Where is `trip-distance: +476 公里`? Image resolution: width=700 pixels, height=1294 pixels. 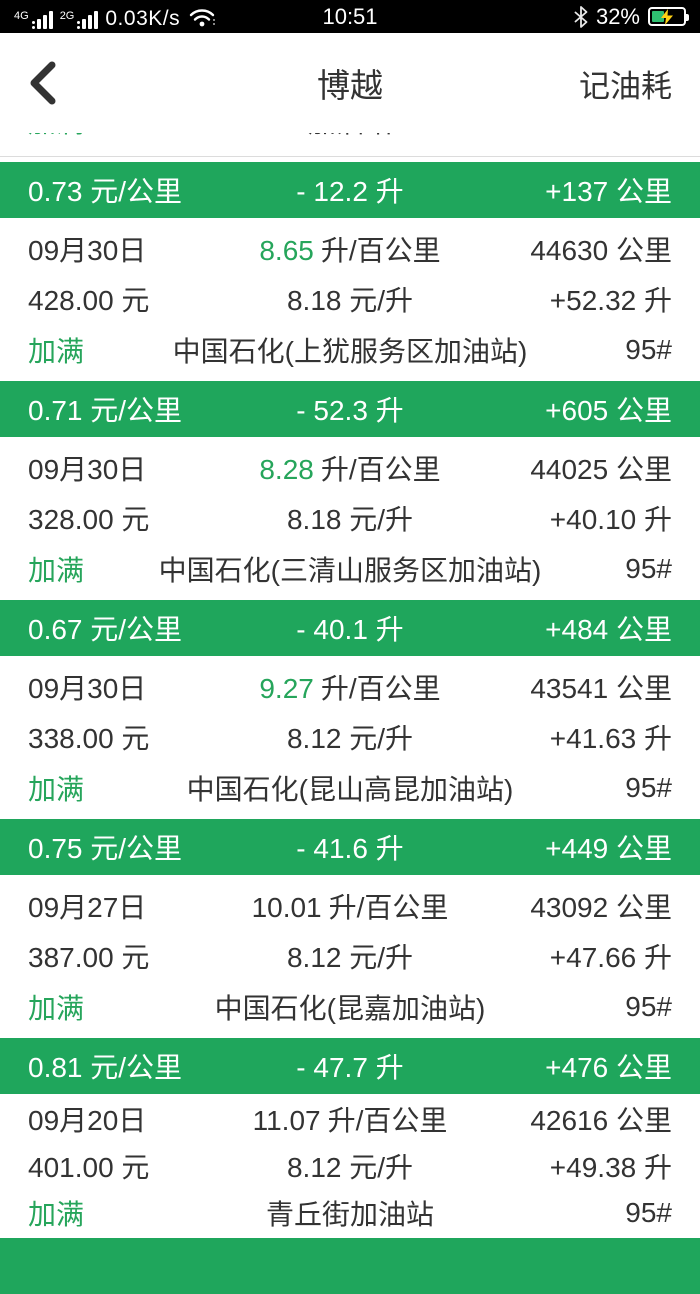
trip-distance: +476 公里 is located at coordinates (608, 1067).